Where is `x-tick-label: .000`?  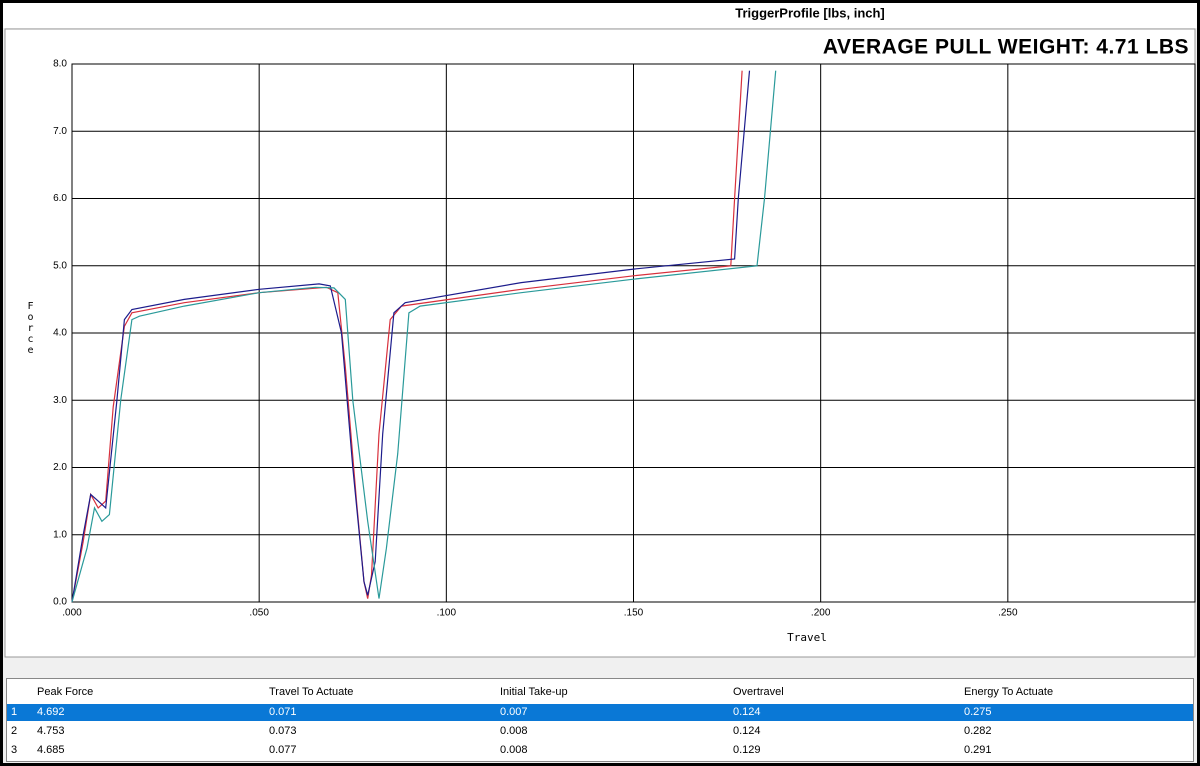 x-tick-label: .000 is located at coordinates (72, 613).